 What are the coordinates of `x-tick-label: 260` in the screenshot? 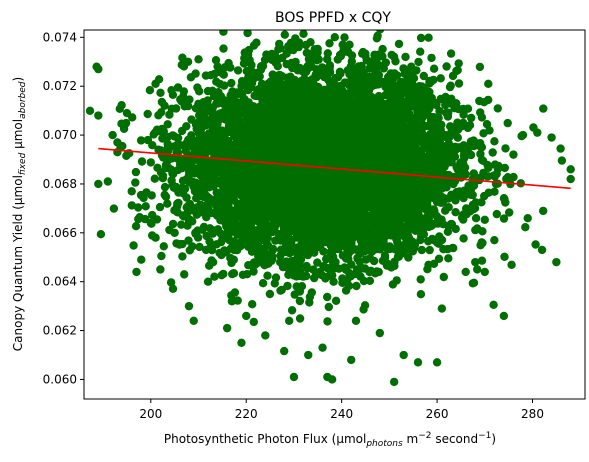 It's located at (437, 414).